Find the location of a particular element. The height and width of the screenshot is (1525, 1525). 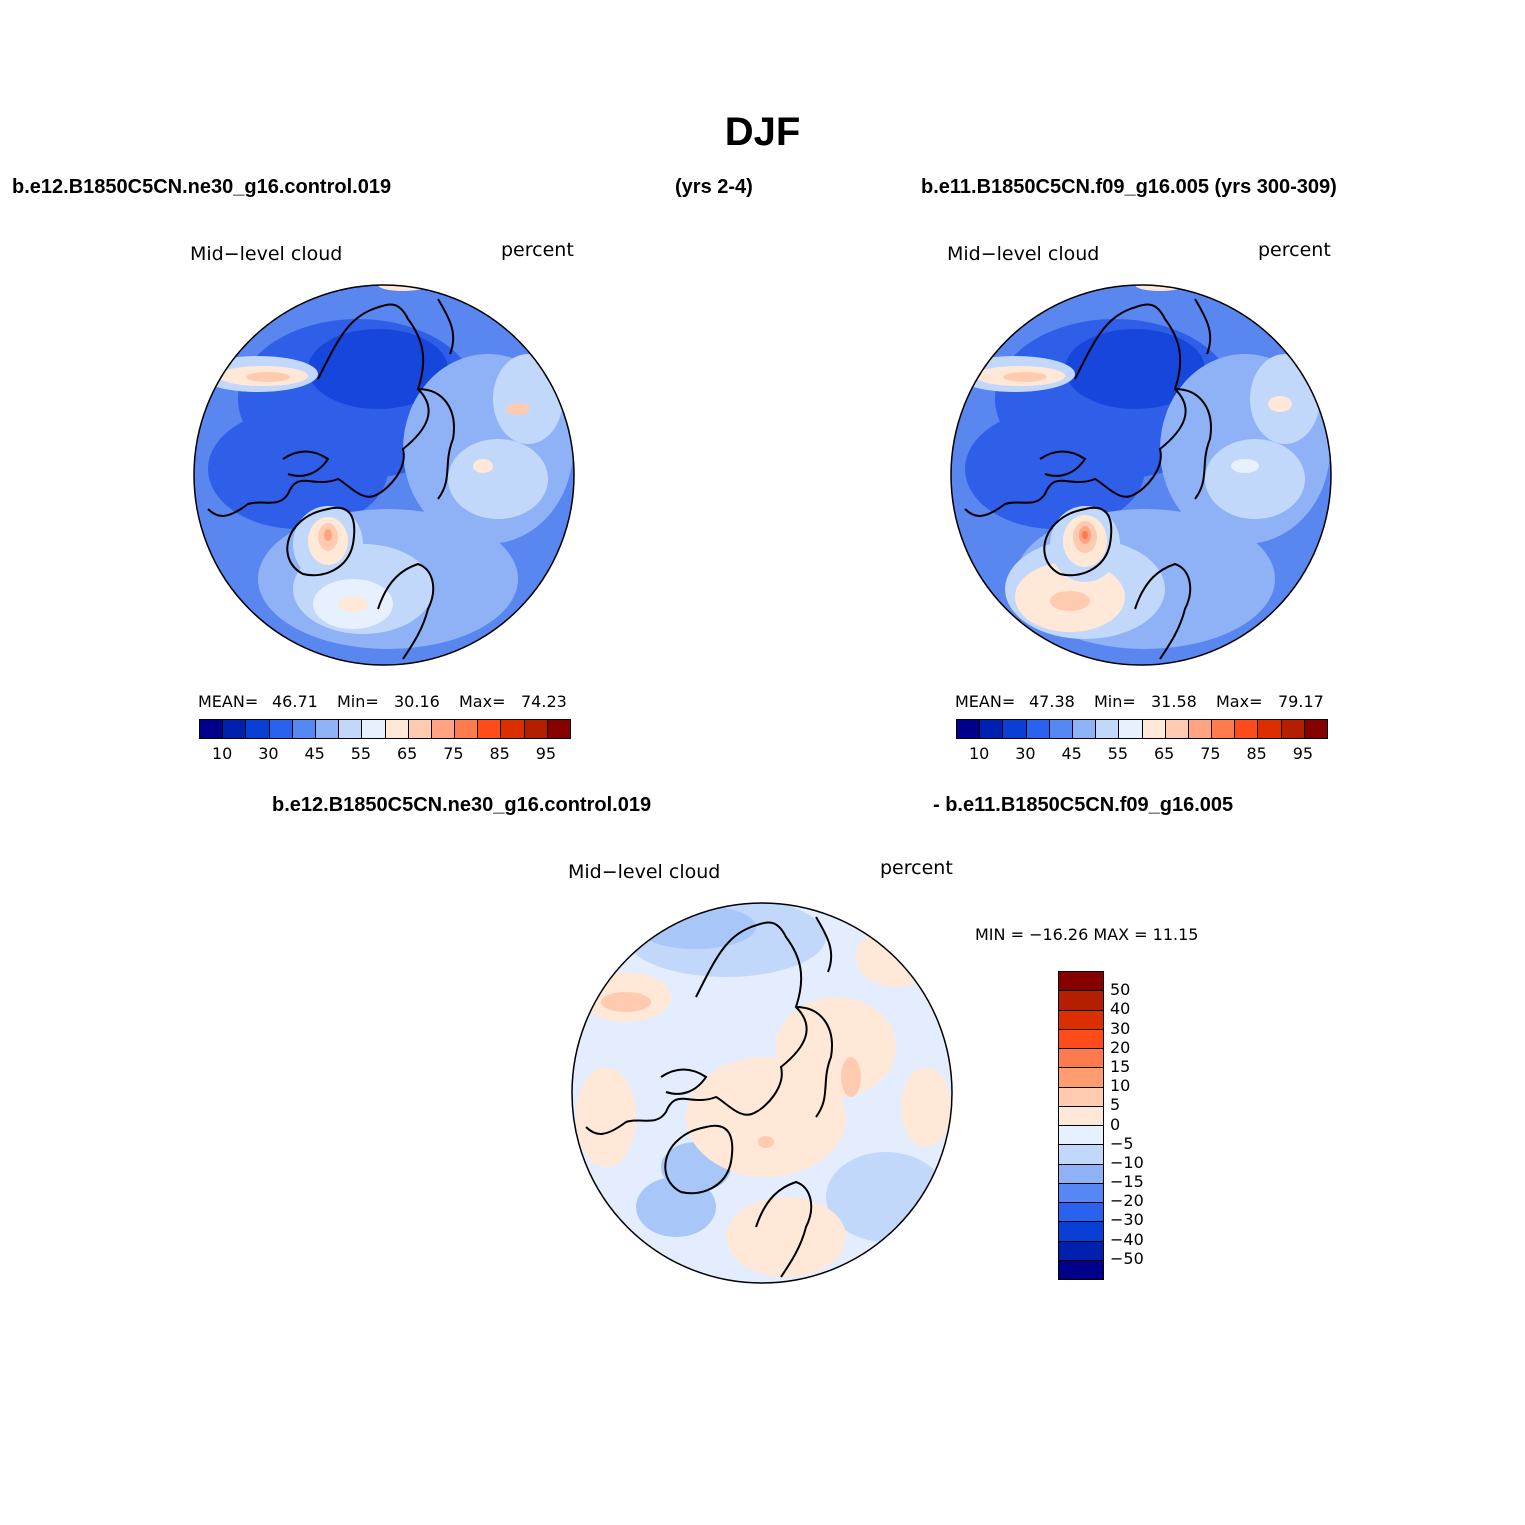

colorbar-level-label: 5 is located at coordinates (1115, 1105).